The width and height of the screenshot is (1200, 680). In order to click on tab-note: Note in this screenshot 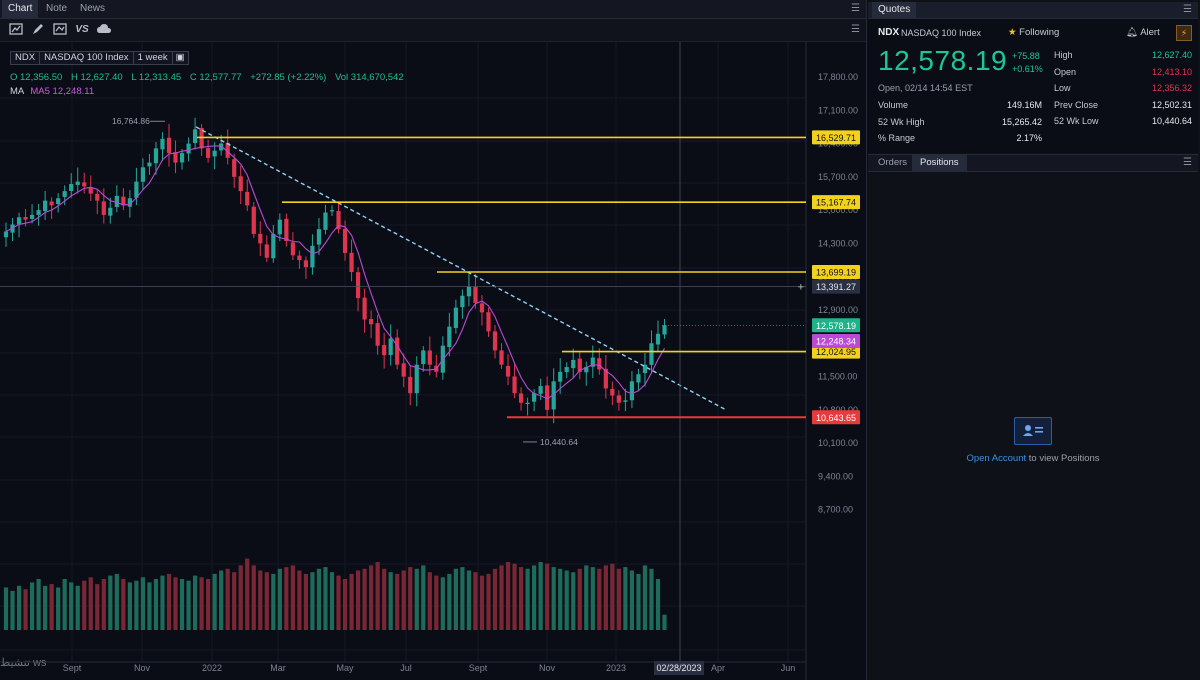, I will do `click(57, 8)`.